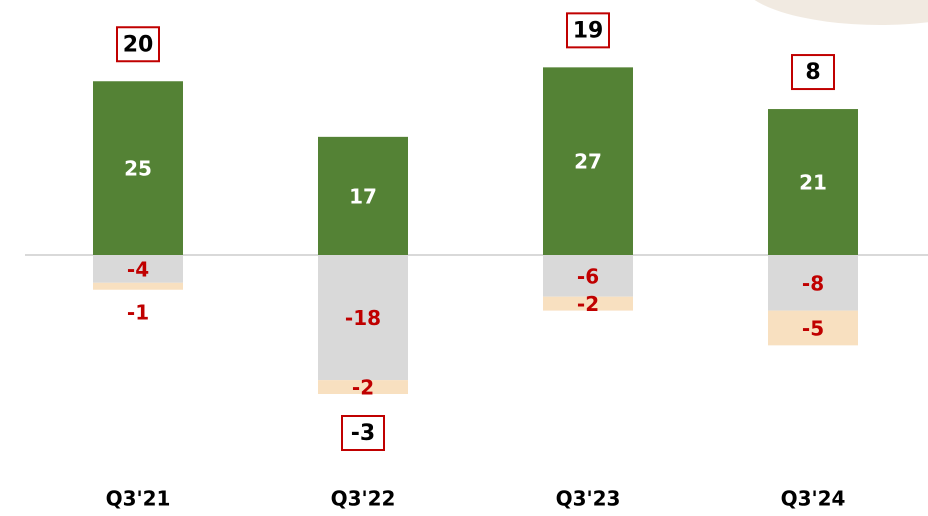  I want to click on total-label: -3, so click(363, 433).